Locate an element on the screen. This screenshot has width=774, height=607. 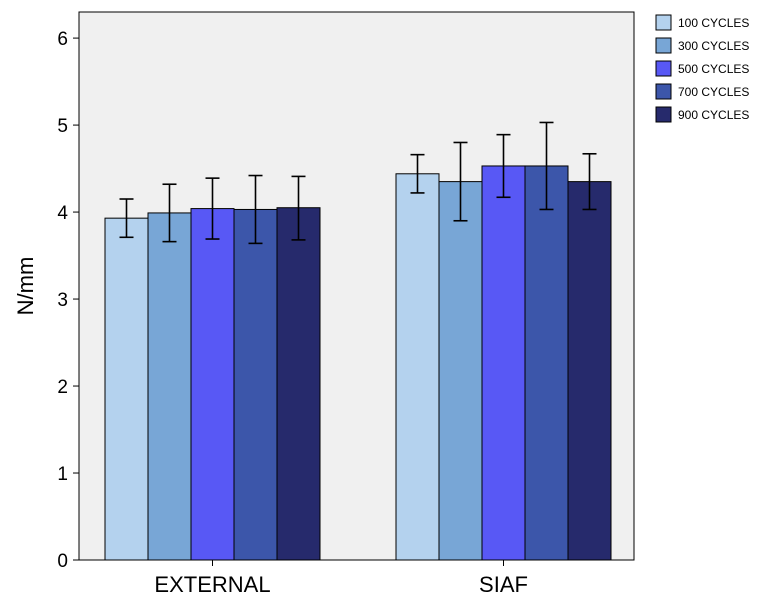
y-tick-label: 3 is located at coordinates (62, 300).